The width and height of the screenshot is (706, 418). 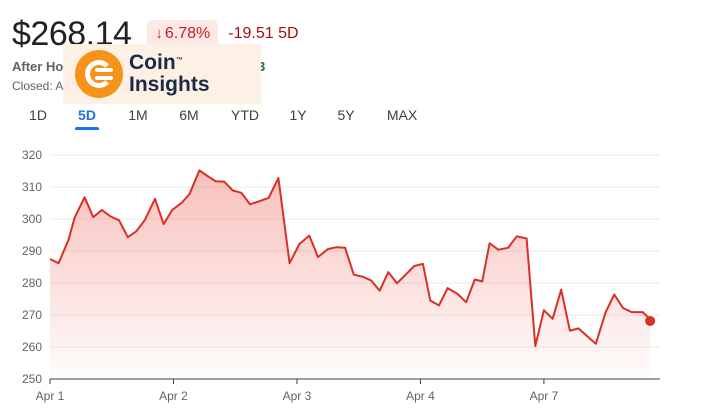 I want to click on y-tick-label: 260, so click(x=32, y=347).